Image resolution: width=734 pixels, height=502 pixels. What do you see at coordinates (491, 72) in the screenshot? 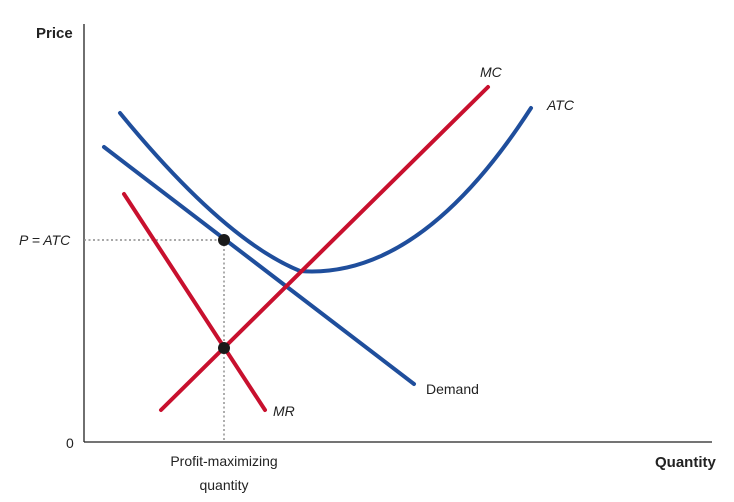
I see `mc-label: MC` at bounding box center [491, 72].